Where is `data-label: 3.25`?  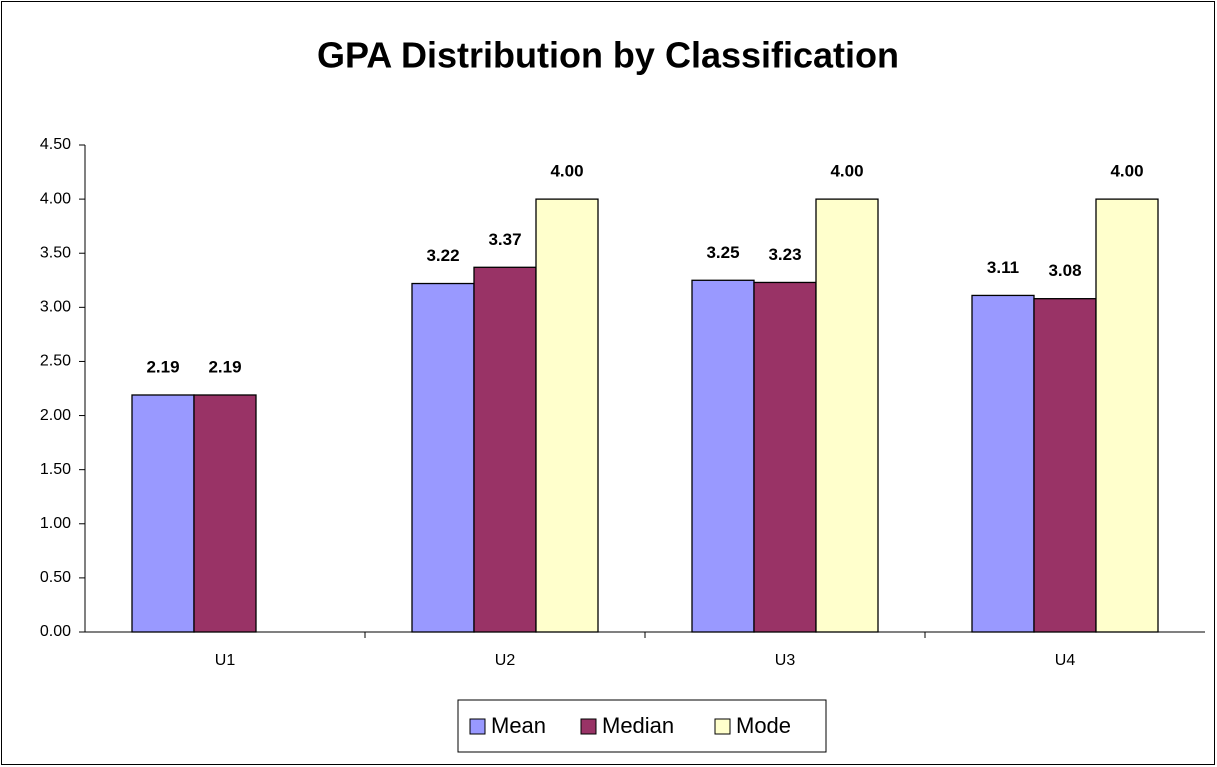 data-label: 3.25 is located at coordinates (722, 252).